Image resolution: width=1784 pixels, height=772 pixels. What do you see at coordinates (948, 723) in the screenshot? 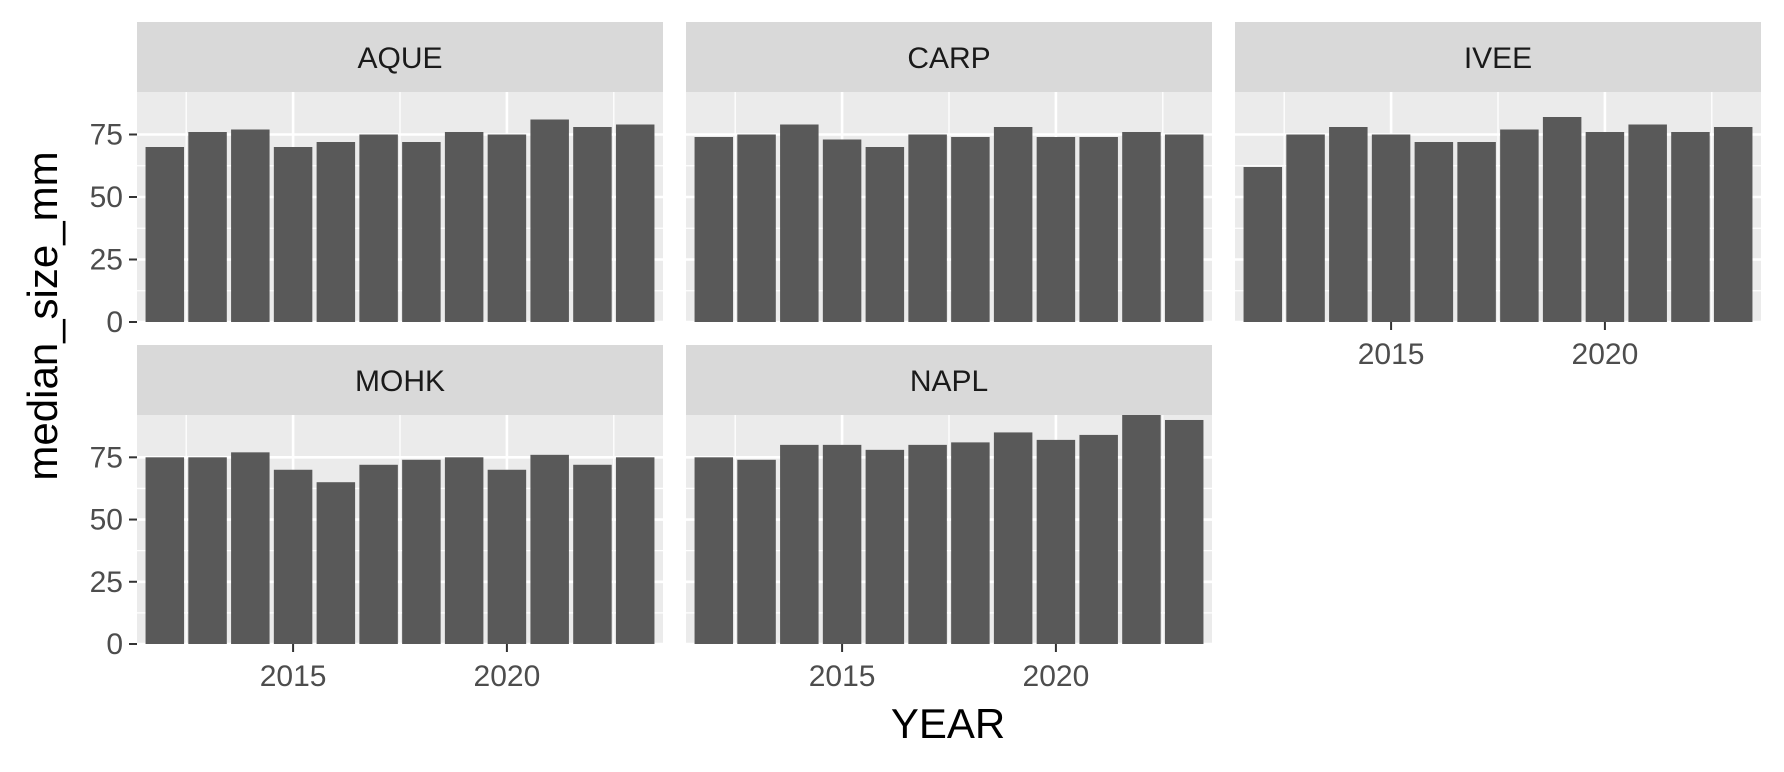
I see `x-axis-title: YEAR` at bounding box center [948, 723].